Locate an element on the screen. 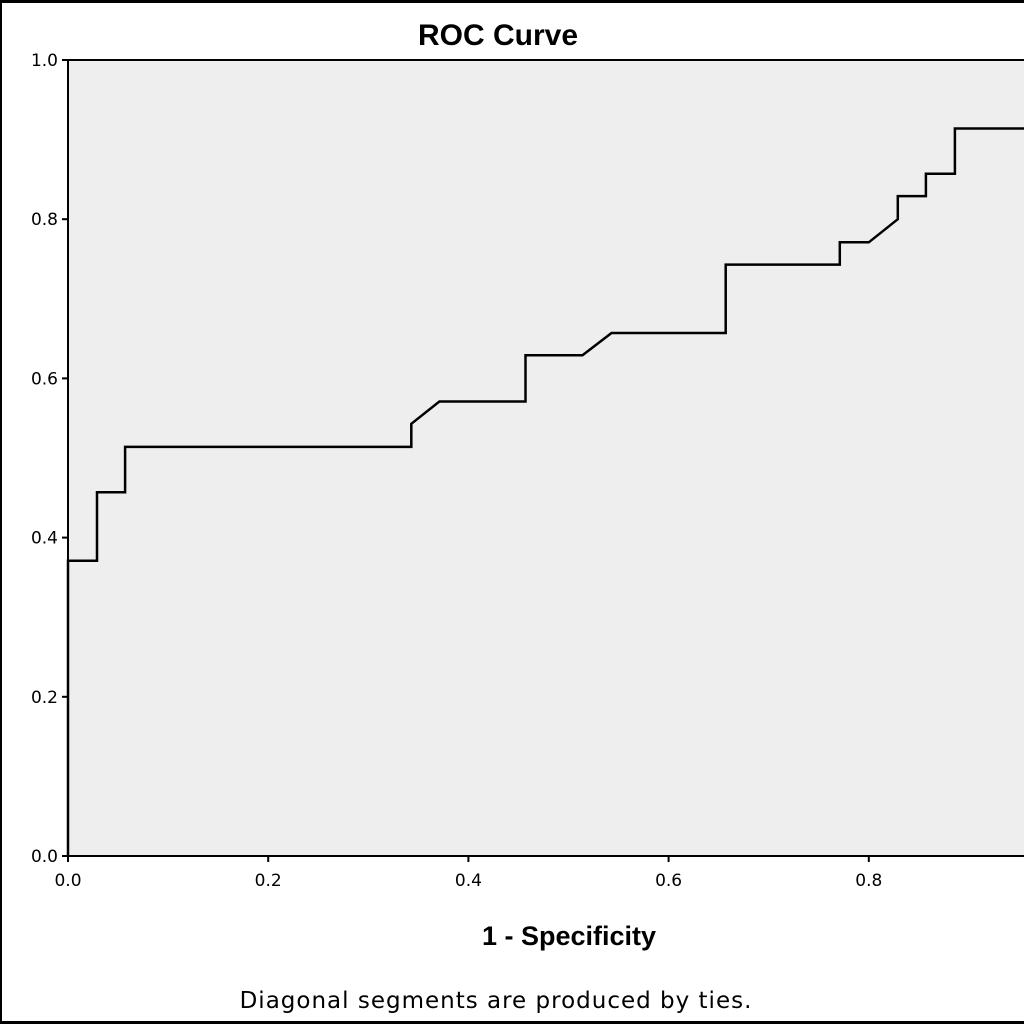 The width and height of the screenshot is (1024, 1027). y-tick-label: 0.8 is located at coordinates (44, 220).